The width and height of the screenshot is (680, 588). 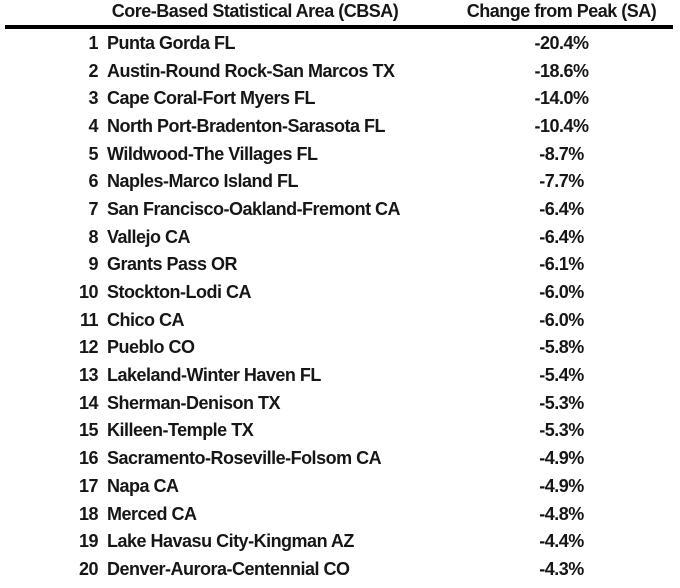 What do you see at coordinates (339, 431) in the screenshot?
I see `table-row: 15 Killeen-Temple TX -5.3%` at bounding box center [339, 431].